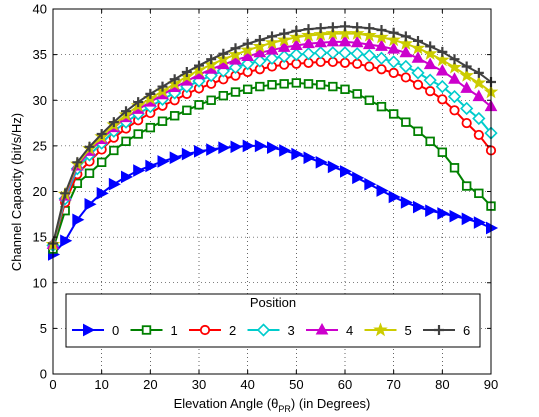  I want to click on legend-label: 2, so click(232, 330).